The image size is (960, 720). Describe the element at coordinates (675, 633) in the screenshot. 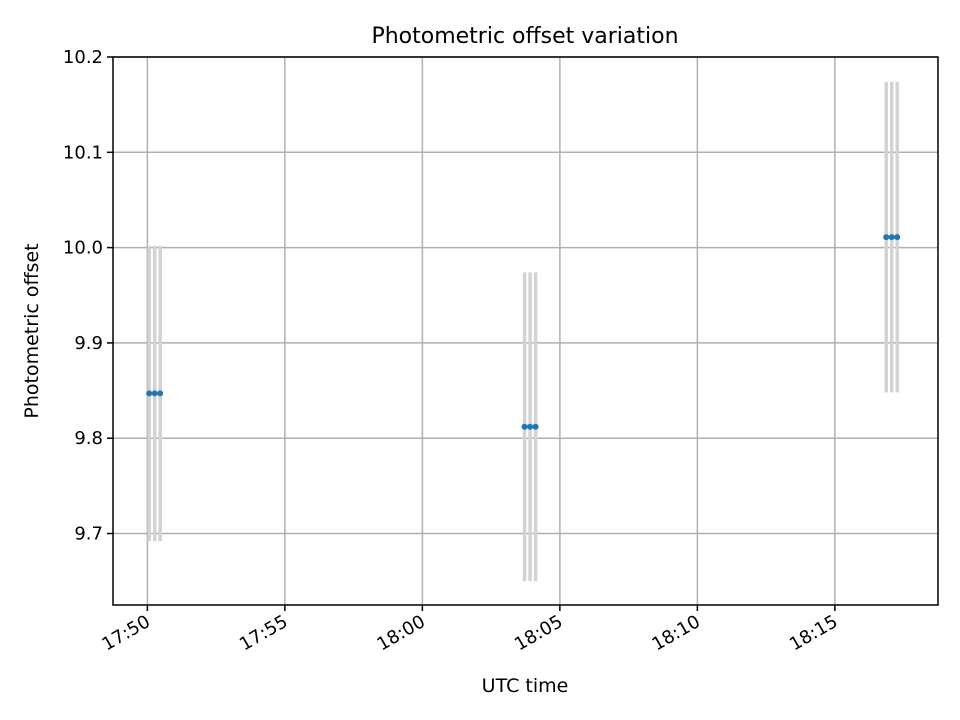

I see `x-tick-label: 18:10` at that location.